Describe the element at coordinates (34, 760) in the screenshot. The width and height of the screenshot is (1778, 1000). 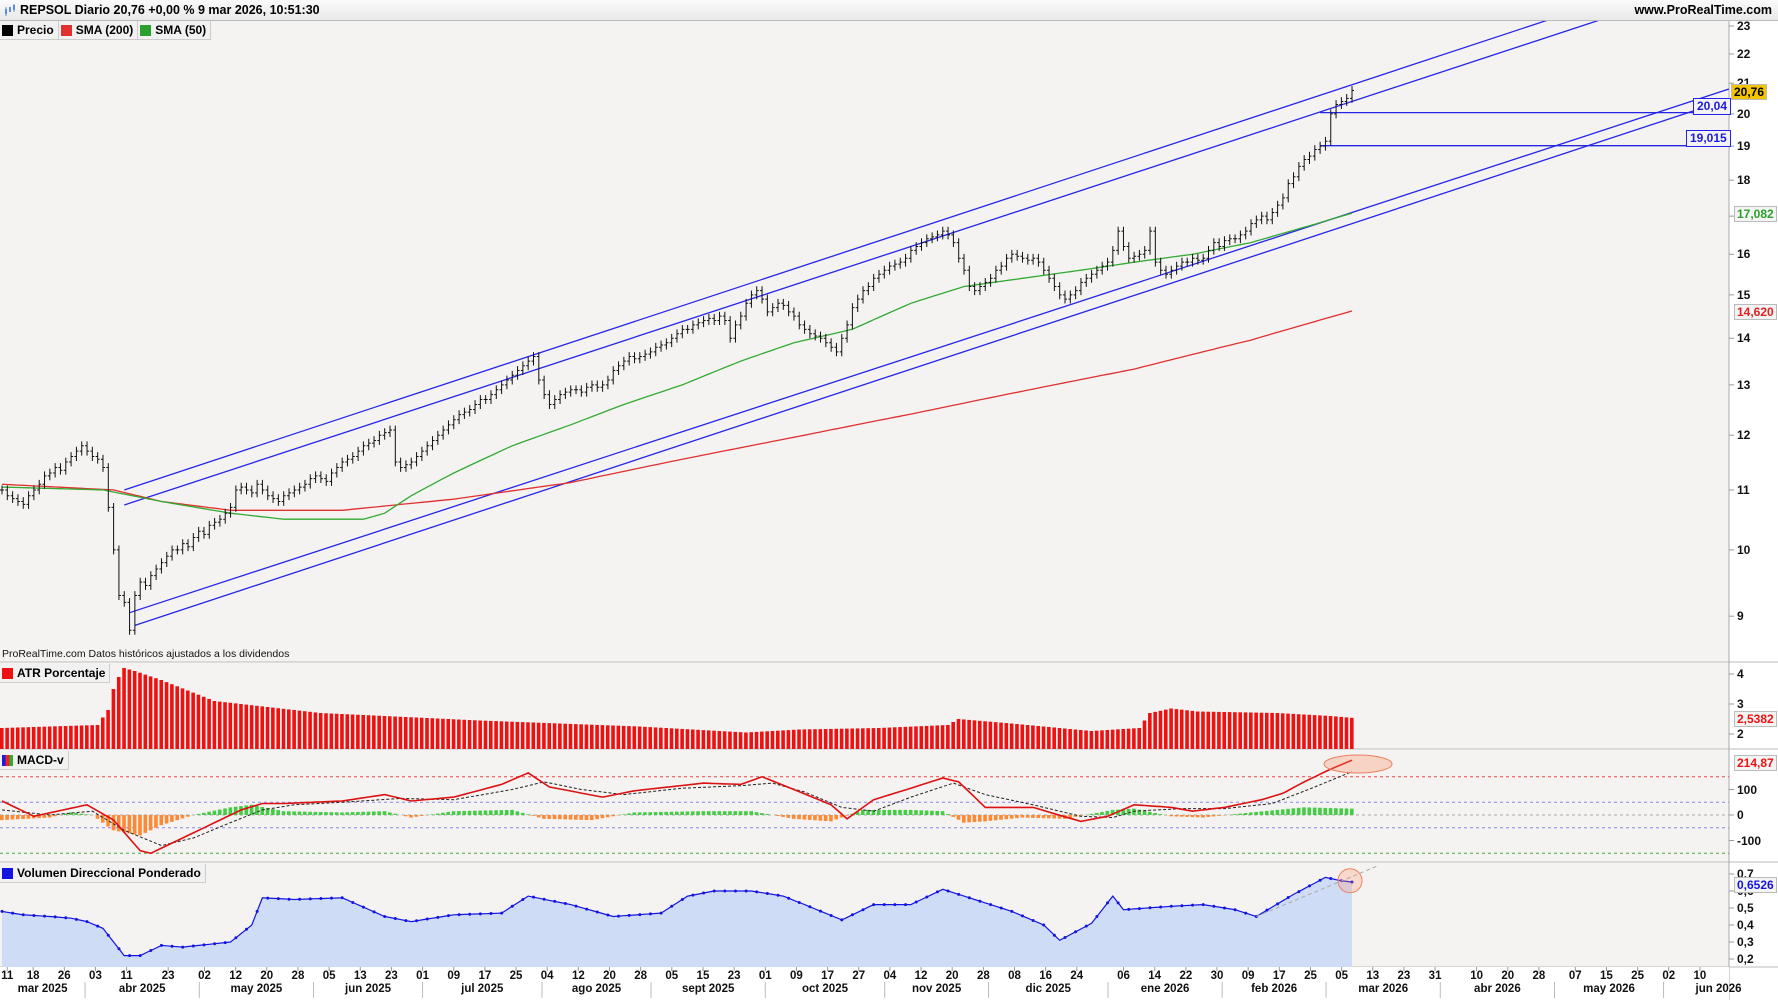
I see `macd-legend: MACD-v` at that location.